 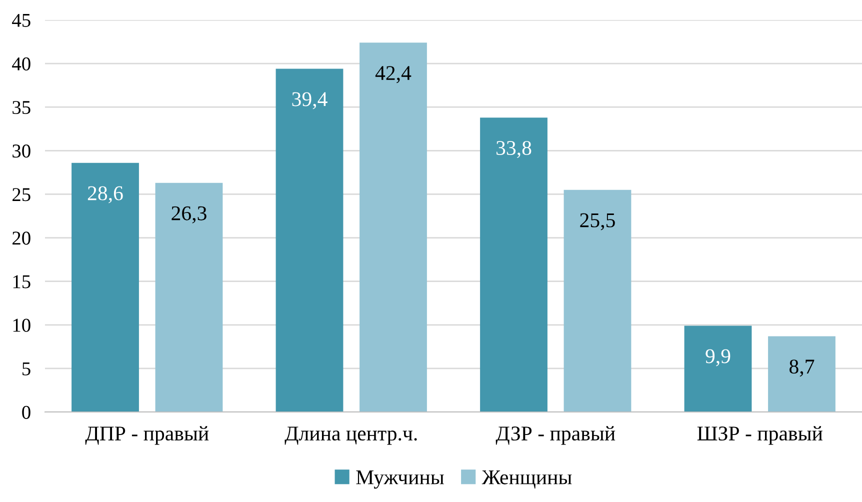 I want to click on data-label: 8,7, so click(x=802, y=368).